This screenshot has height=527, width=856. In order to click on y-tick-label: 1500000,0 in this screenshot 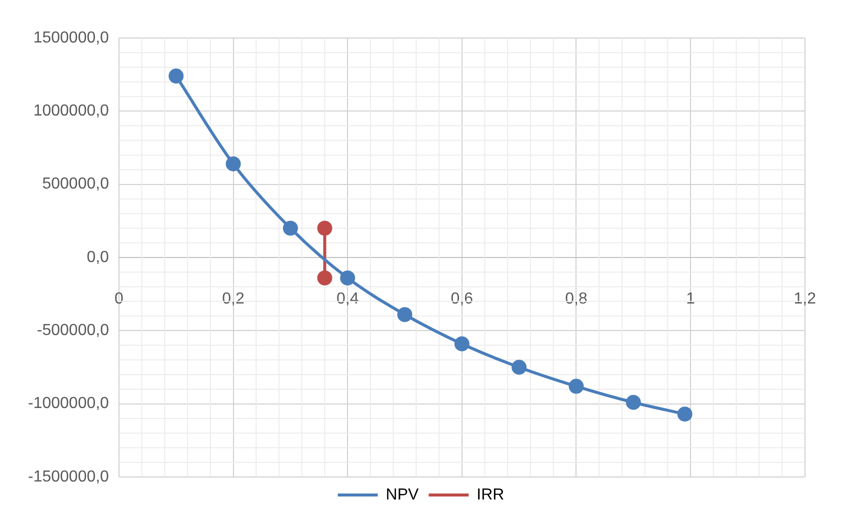, I will do `click(71, 37)`.